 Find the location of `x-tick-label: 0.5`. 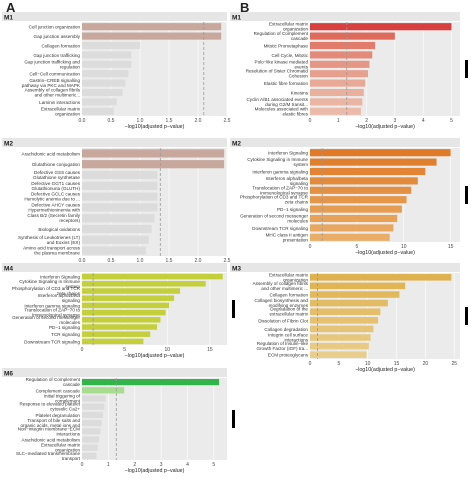

x-tick-label: 0.5 is located at coordinates (111, 261).